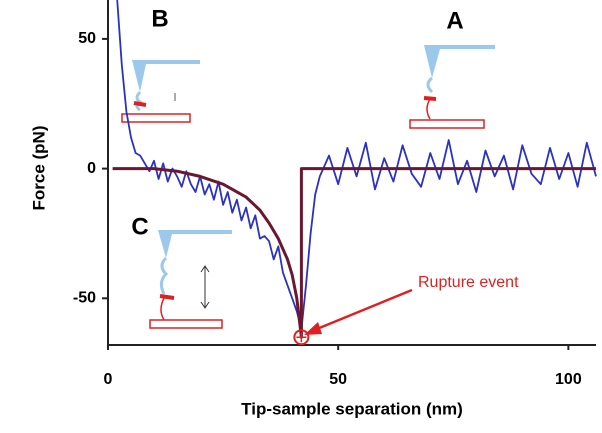 Image resolution: width=602 pixels, height=433 pixels. I want to click on y-tick-label: 50, so click(87, 38).